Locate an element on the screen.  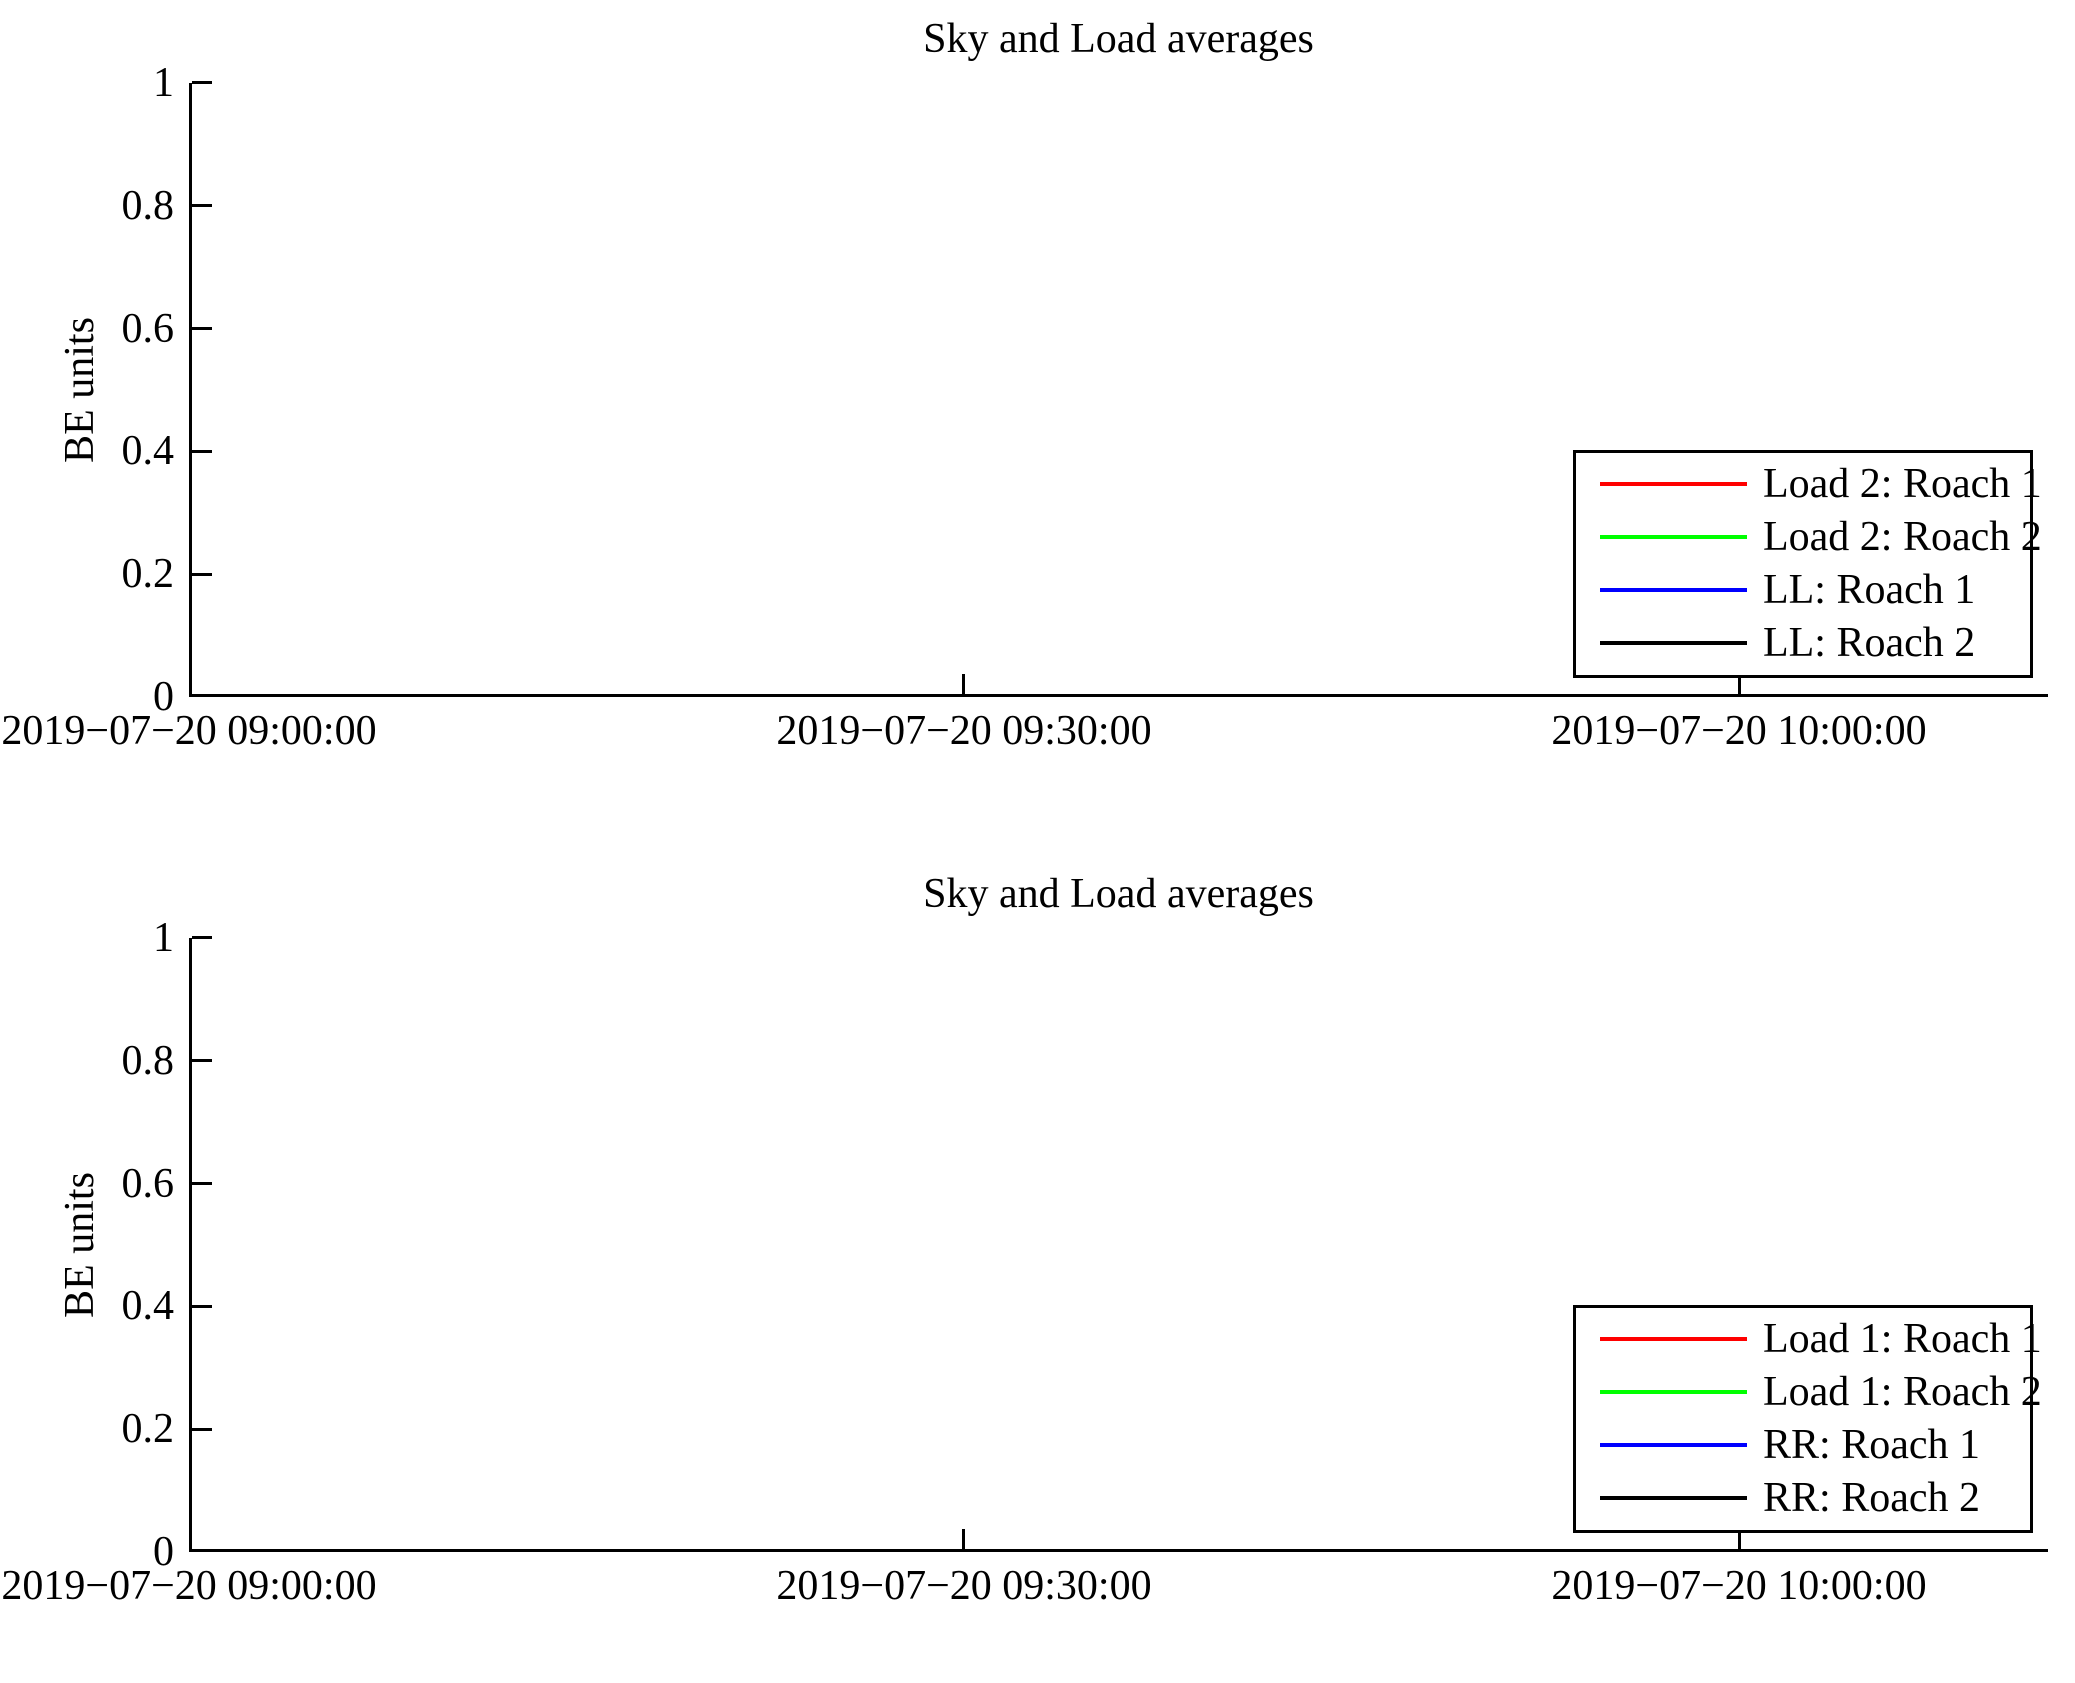
legend-entry: LL: Roach 1 is located at coordinates (1787, 589).